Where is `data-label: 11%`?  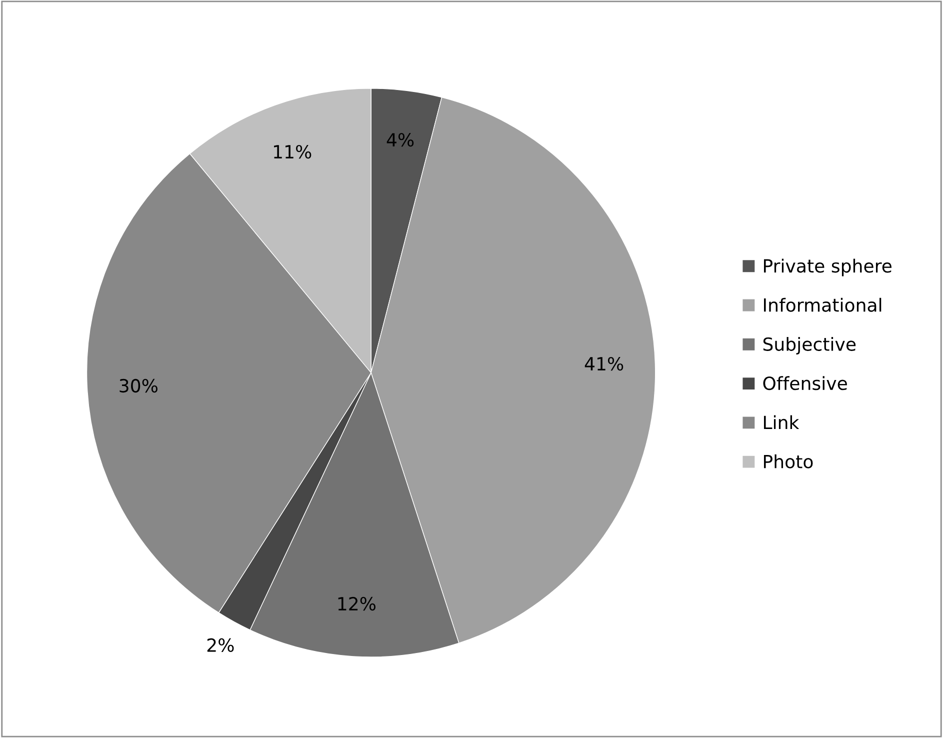 data-label: 11% is located at coordinates (293, 151).